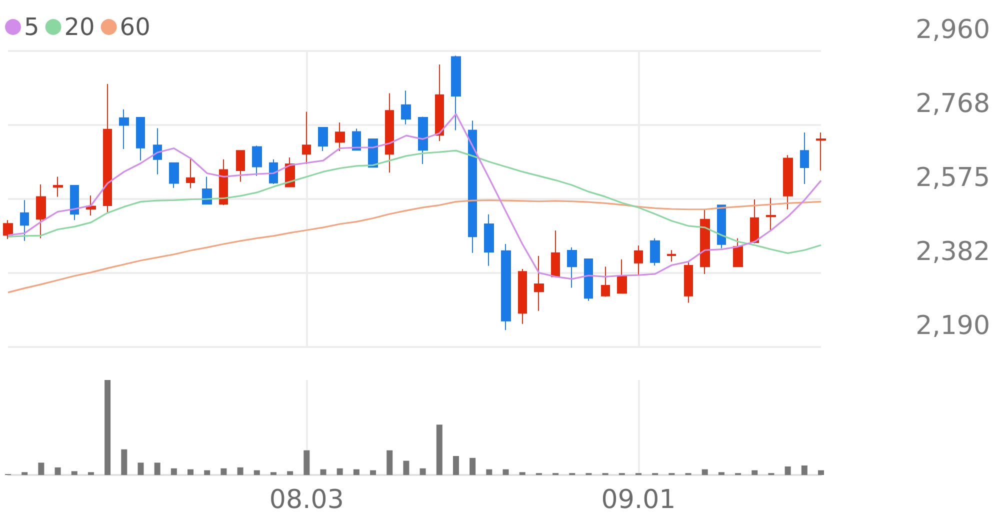  What do you see at coordinates (953, 103) in the screenshot?
I see `y-tick-label: 2,768` at bounding box center [953, 103].